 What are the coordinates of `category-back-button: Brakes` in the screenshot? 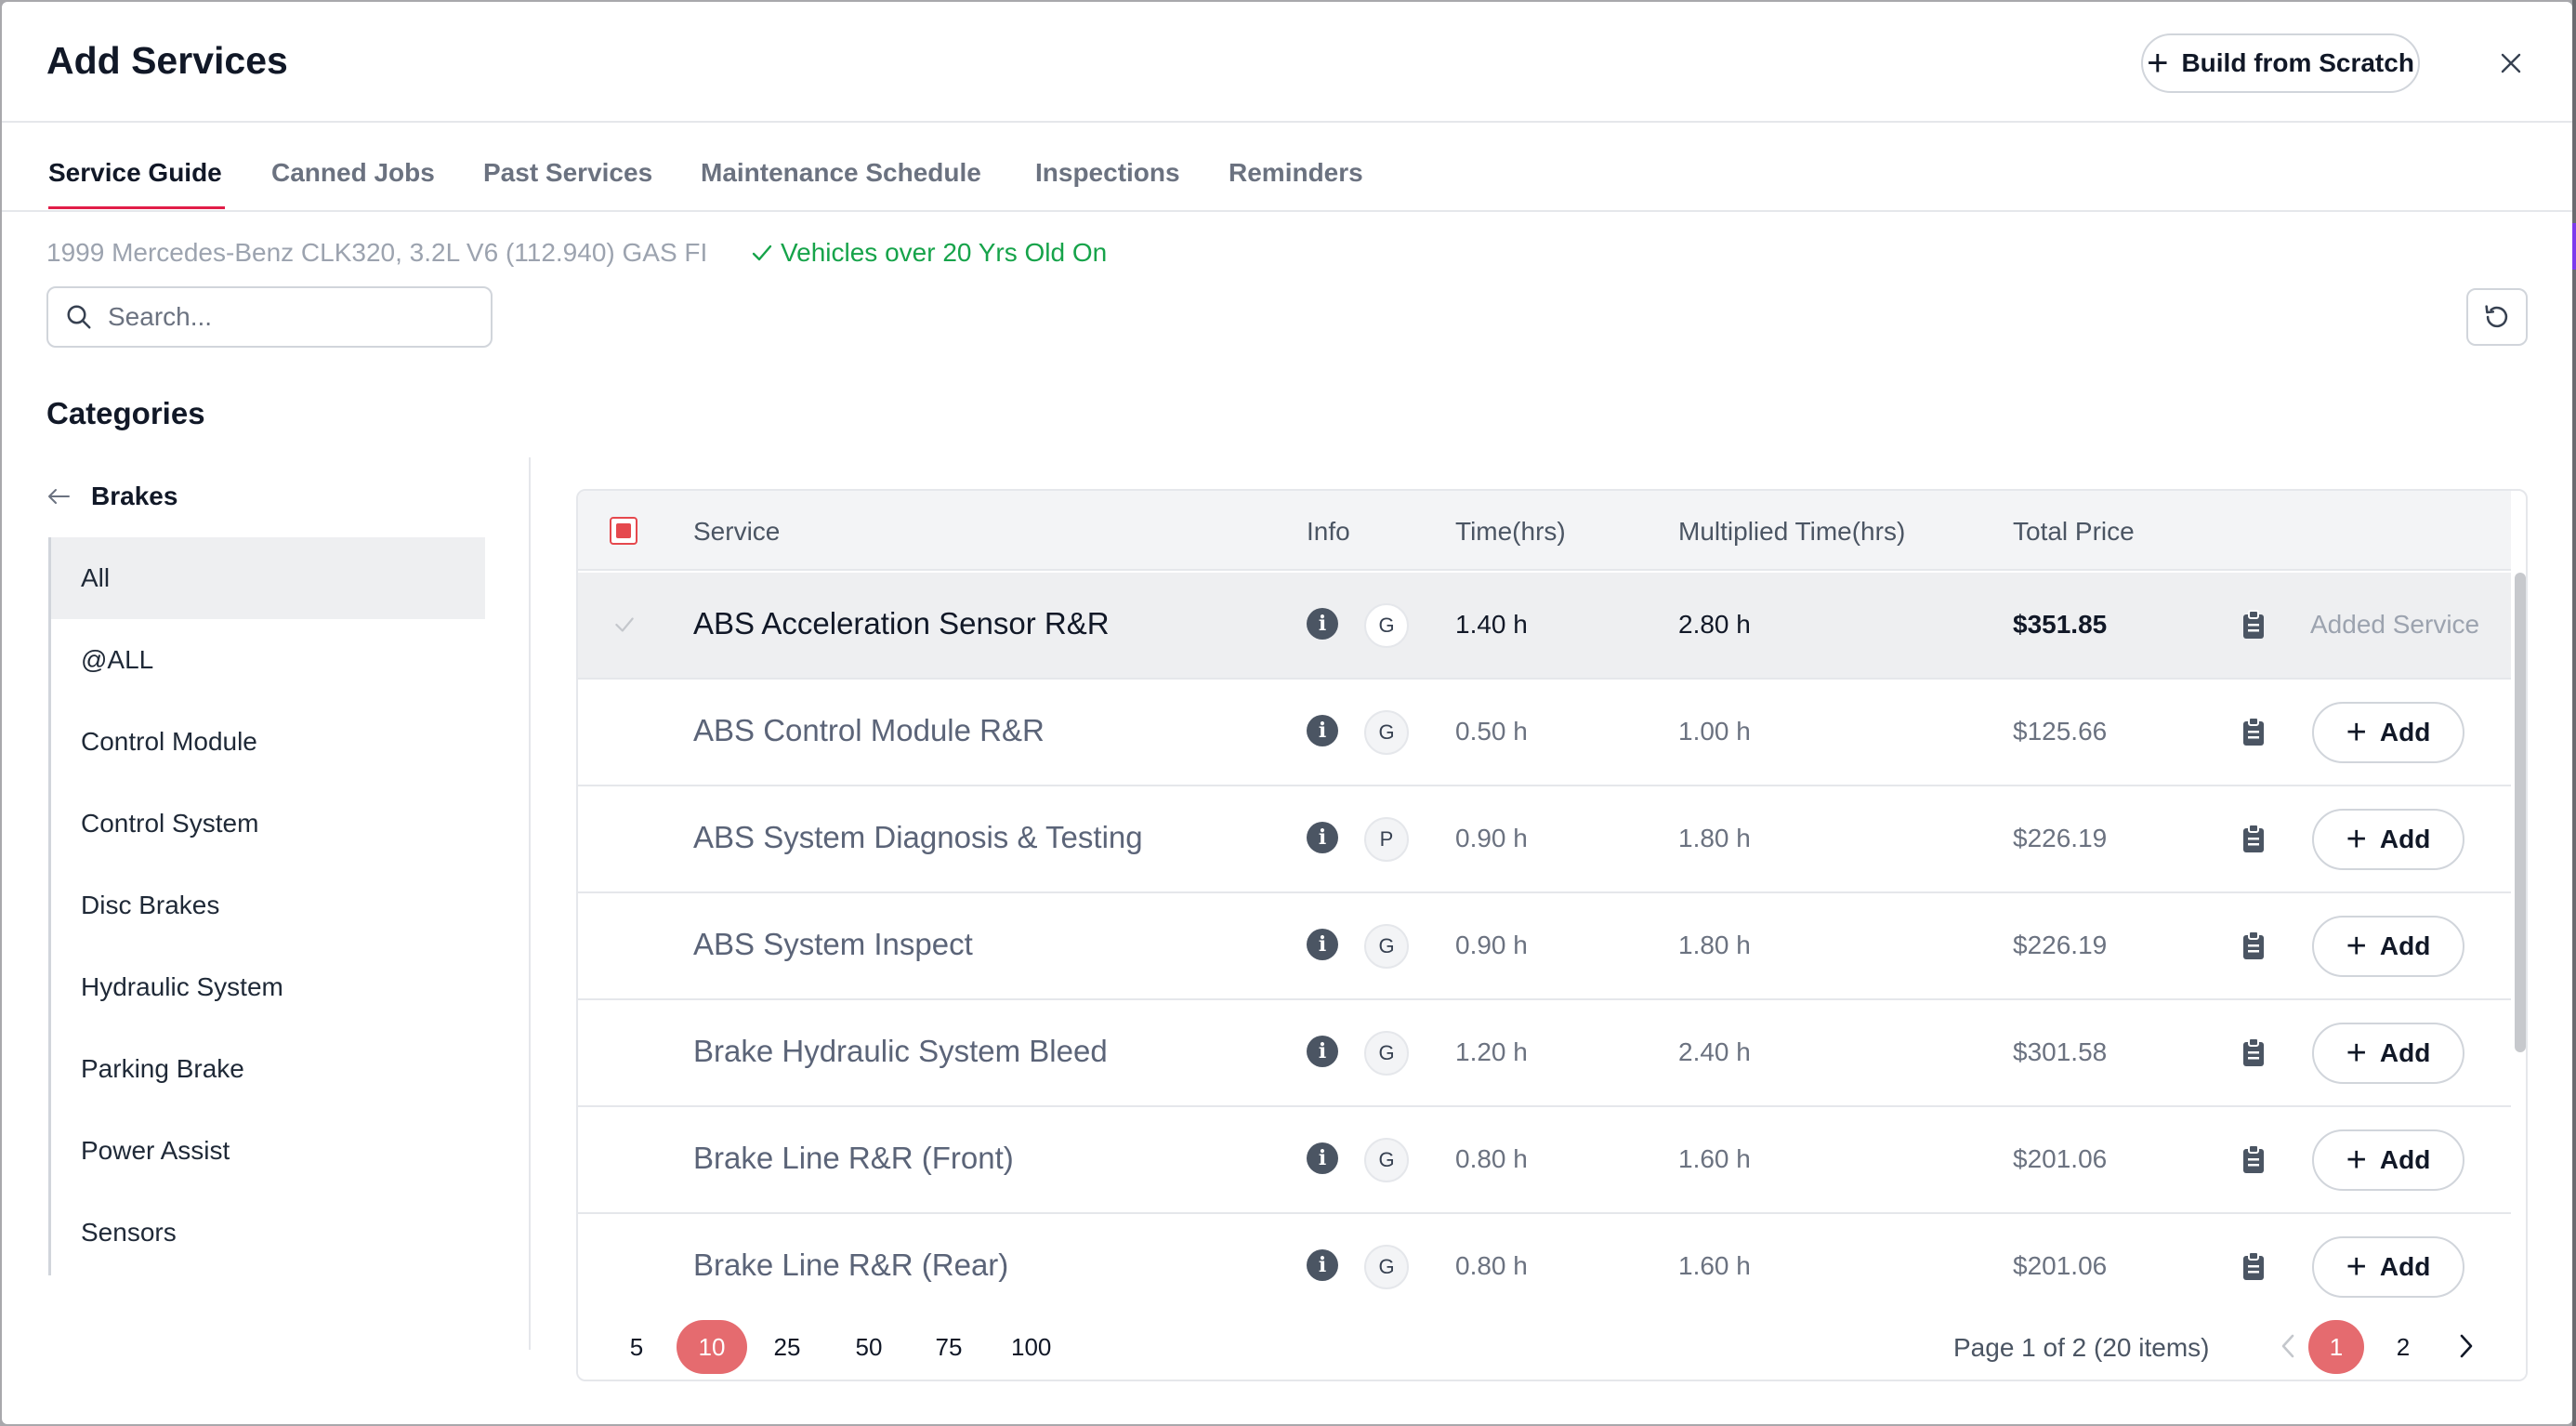 It's located at (111, 496).